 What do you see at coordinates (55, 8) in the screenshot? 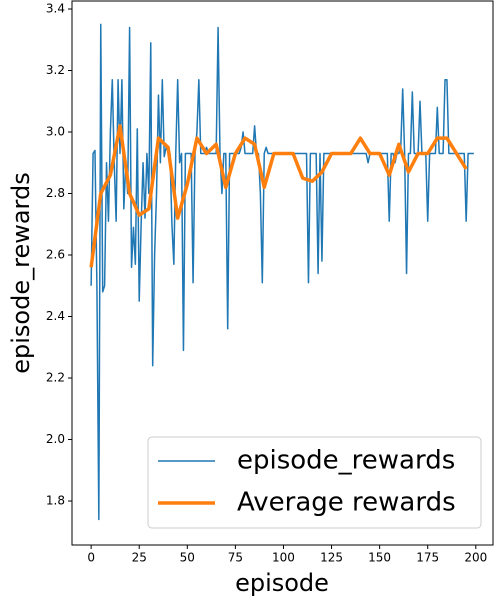
I see `y-tick-label: 3.4` at bounding box center [55, 8].